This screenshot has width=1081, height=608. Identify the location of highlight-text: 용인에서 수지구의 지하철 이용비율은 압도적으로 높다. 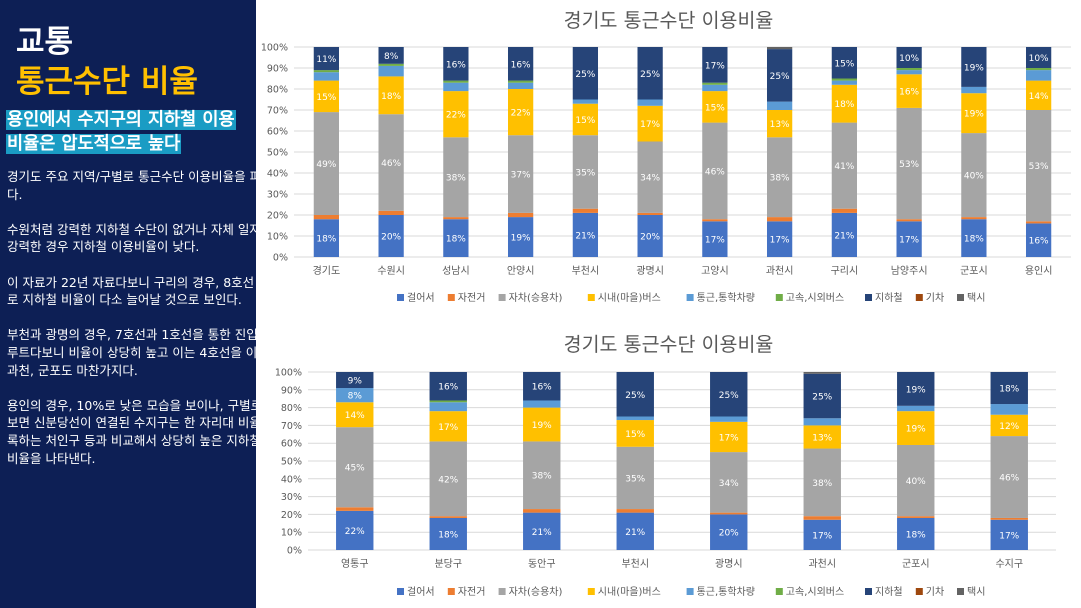
(121, 132).